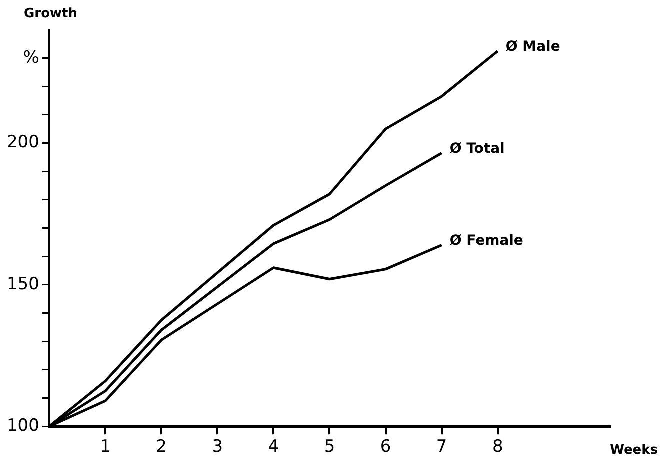  Describe the element at coordinates (498, 447) in the screenshot. I see `x-tick-label: 8` at that location.